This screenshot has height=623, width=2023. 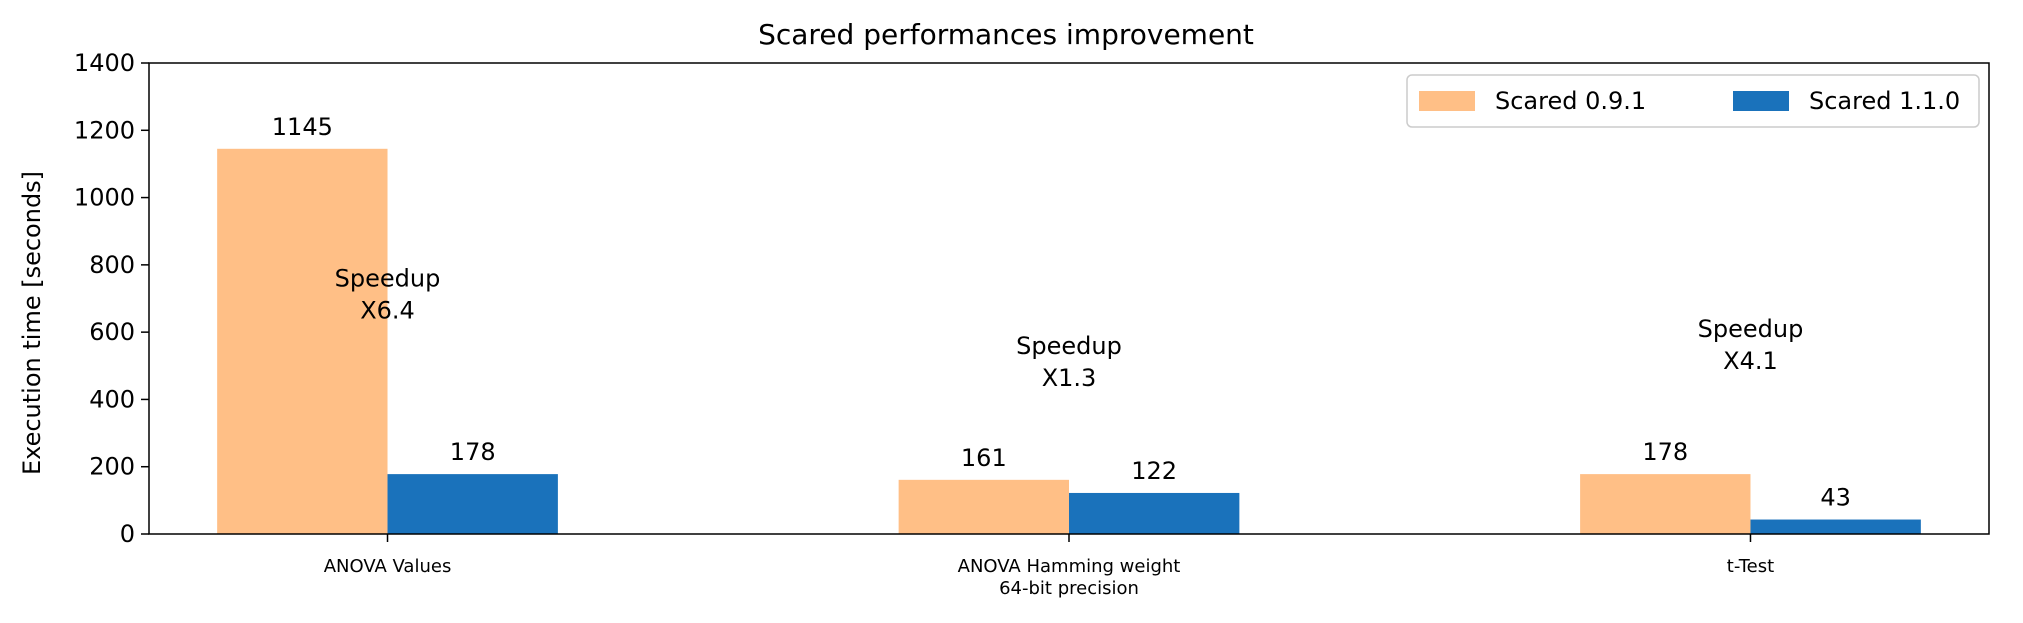 What do you see at coordinates (1069, 378) in the screenshot?
I see `speedup-annotation-1-line-1: X1.3` at bounding box center [1069, 378].